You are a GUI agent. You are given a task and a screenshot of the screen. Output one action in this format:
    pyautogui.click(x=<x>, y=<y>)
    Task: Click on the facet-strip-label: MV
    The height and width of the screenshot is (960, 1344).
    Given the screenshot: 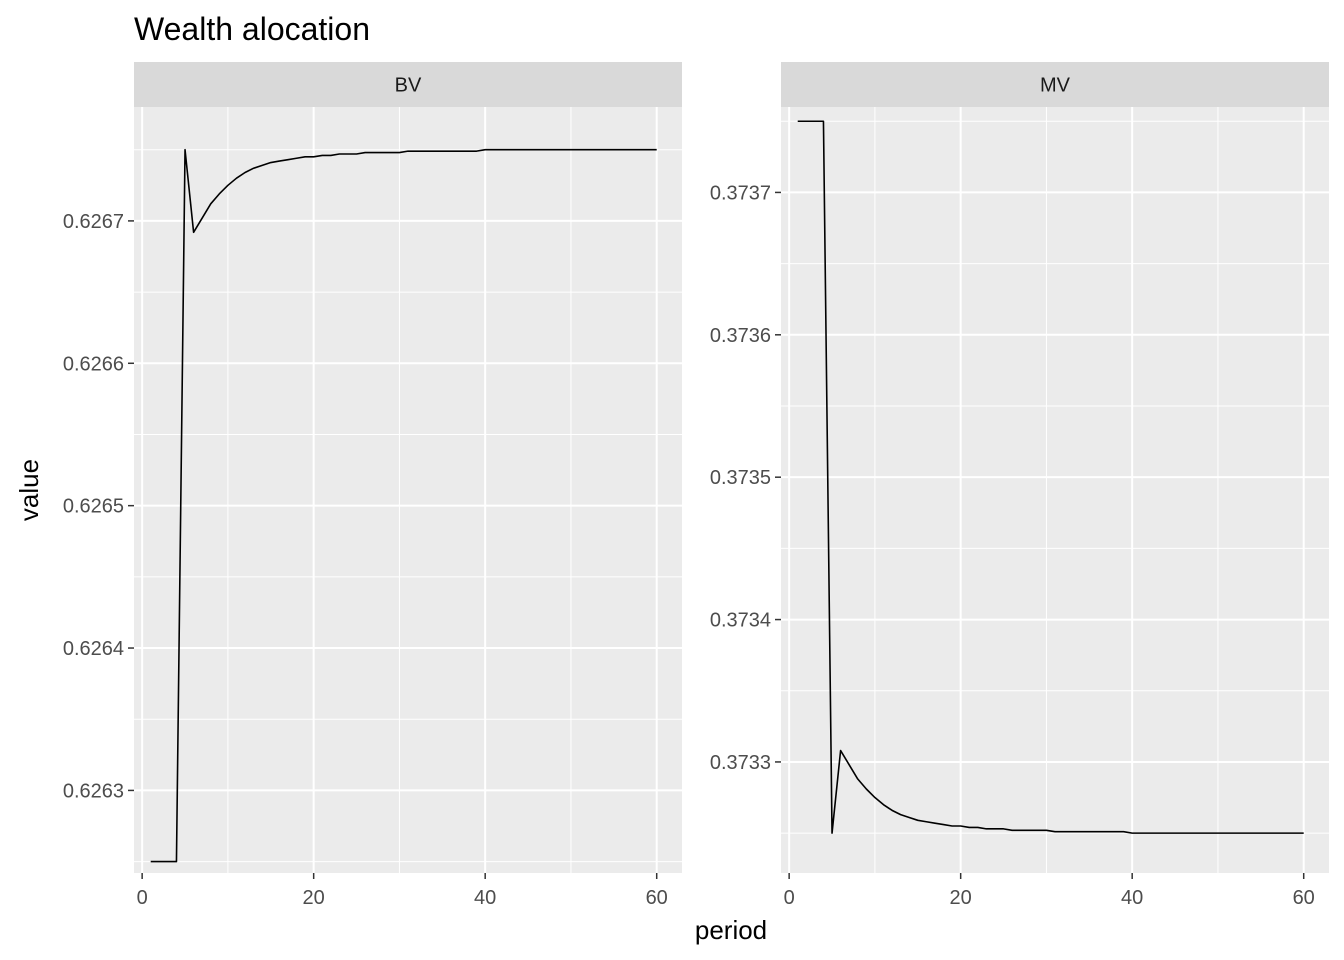 What is the action you would take?
    pyautogui.click(x=1055, y=86)
    